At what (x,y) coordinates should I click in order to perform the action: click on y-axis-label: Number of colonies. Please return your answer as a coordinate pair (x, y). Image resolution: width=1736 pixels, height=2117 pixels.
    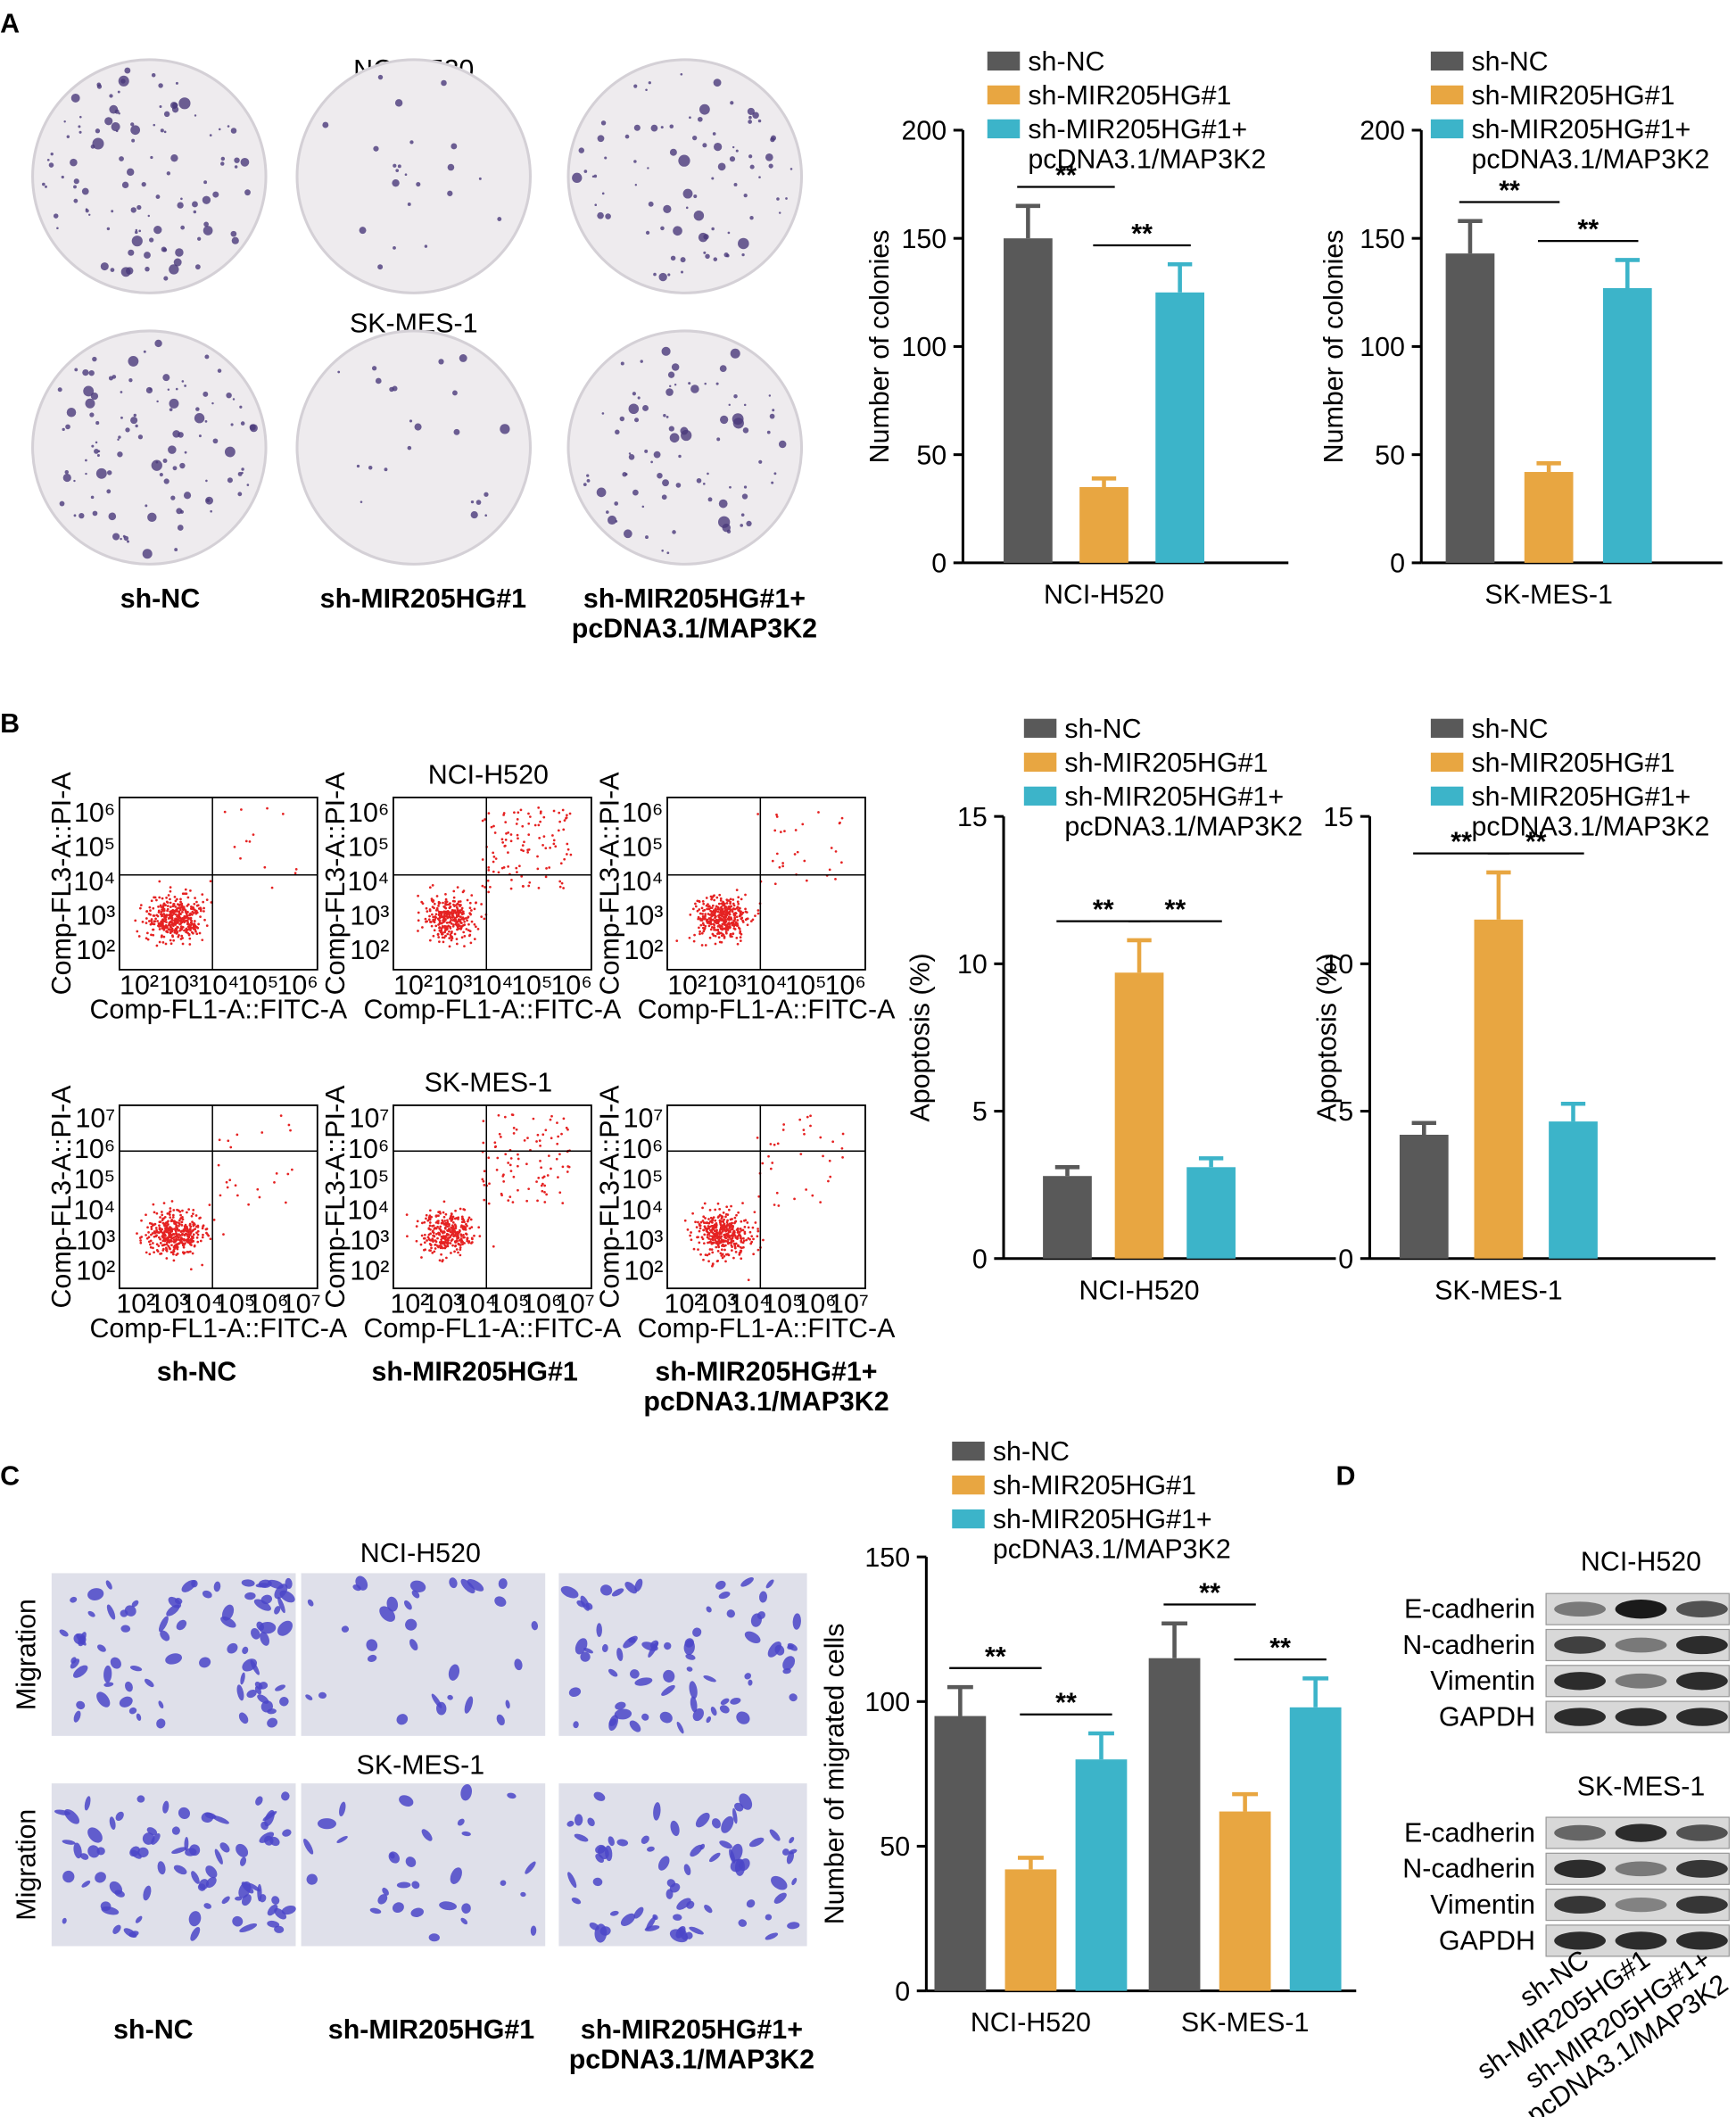
    Looking at the image, I should click on (879, 346).